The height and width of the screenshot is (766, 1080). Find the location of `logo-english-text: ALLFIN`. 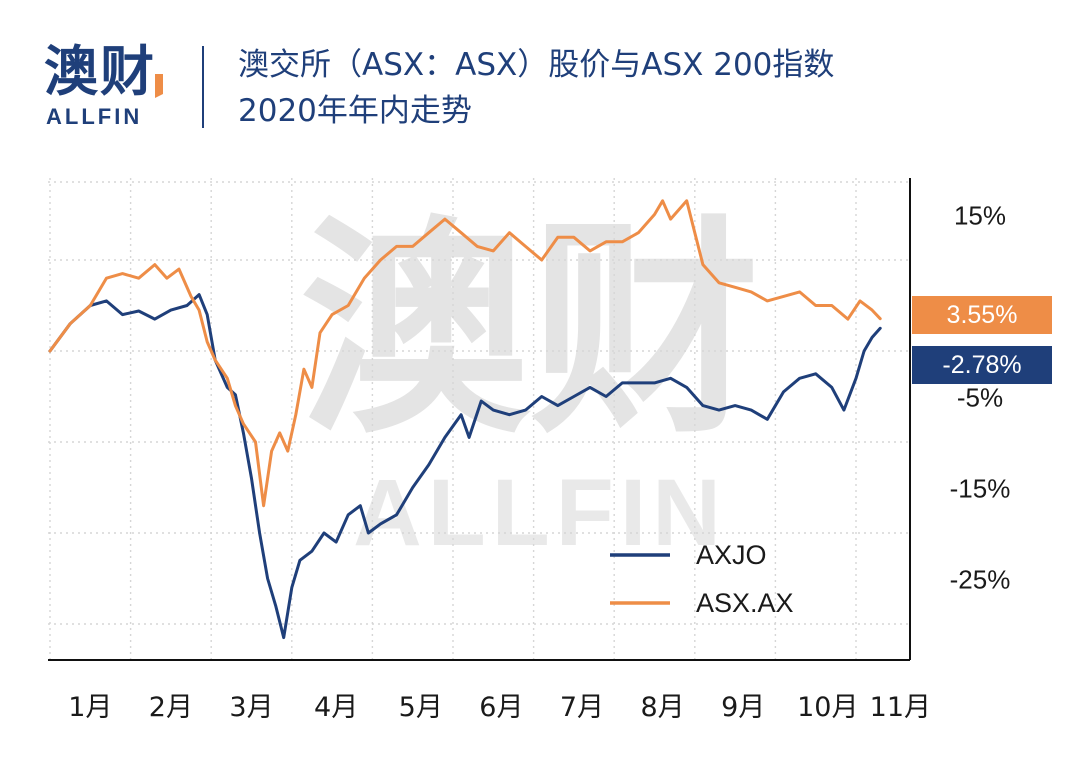

logo-english-text: ALLFIN is located at coordinates (94, 116).